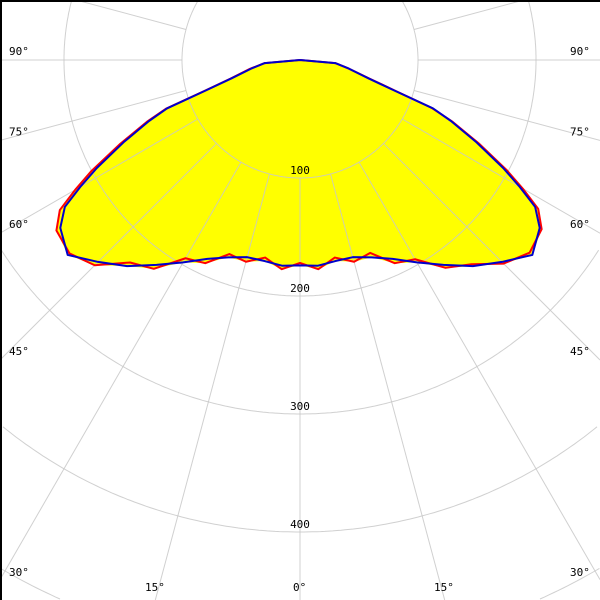 The height and width of the screenshot is (600, 600). What do you see at coordinates (300, 406) in the screenshot?
I see `radial-tick-label-300: 300` at bounding box center [300, 406].